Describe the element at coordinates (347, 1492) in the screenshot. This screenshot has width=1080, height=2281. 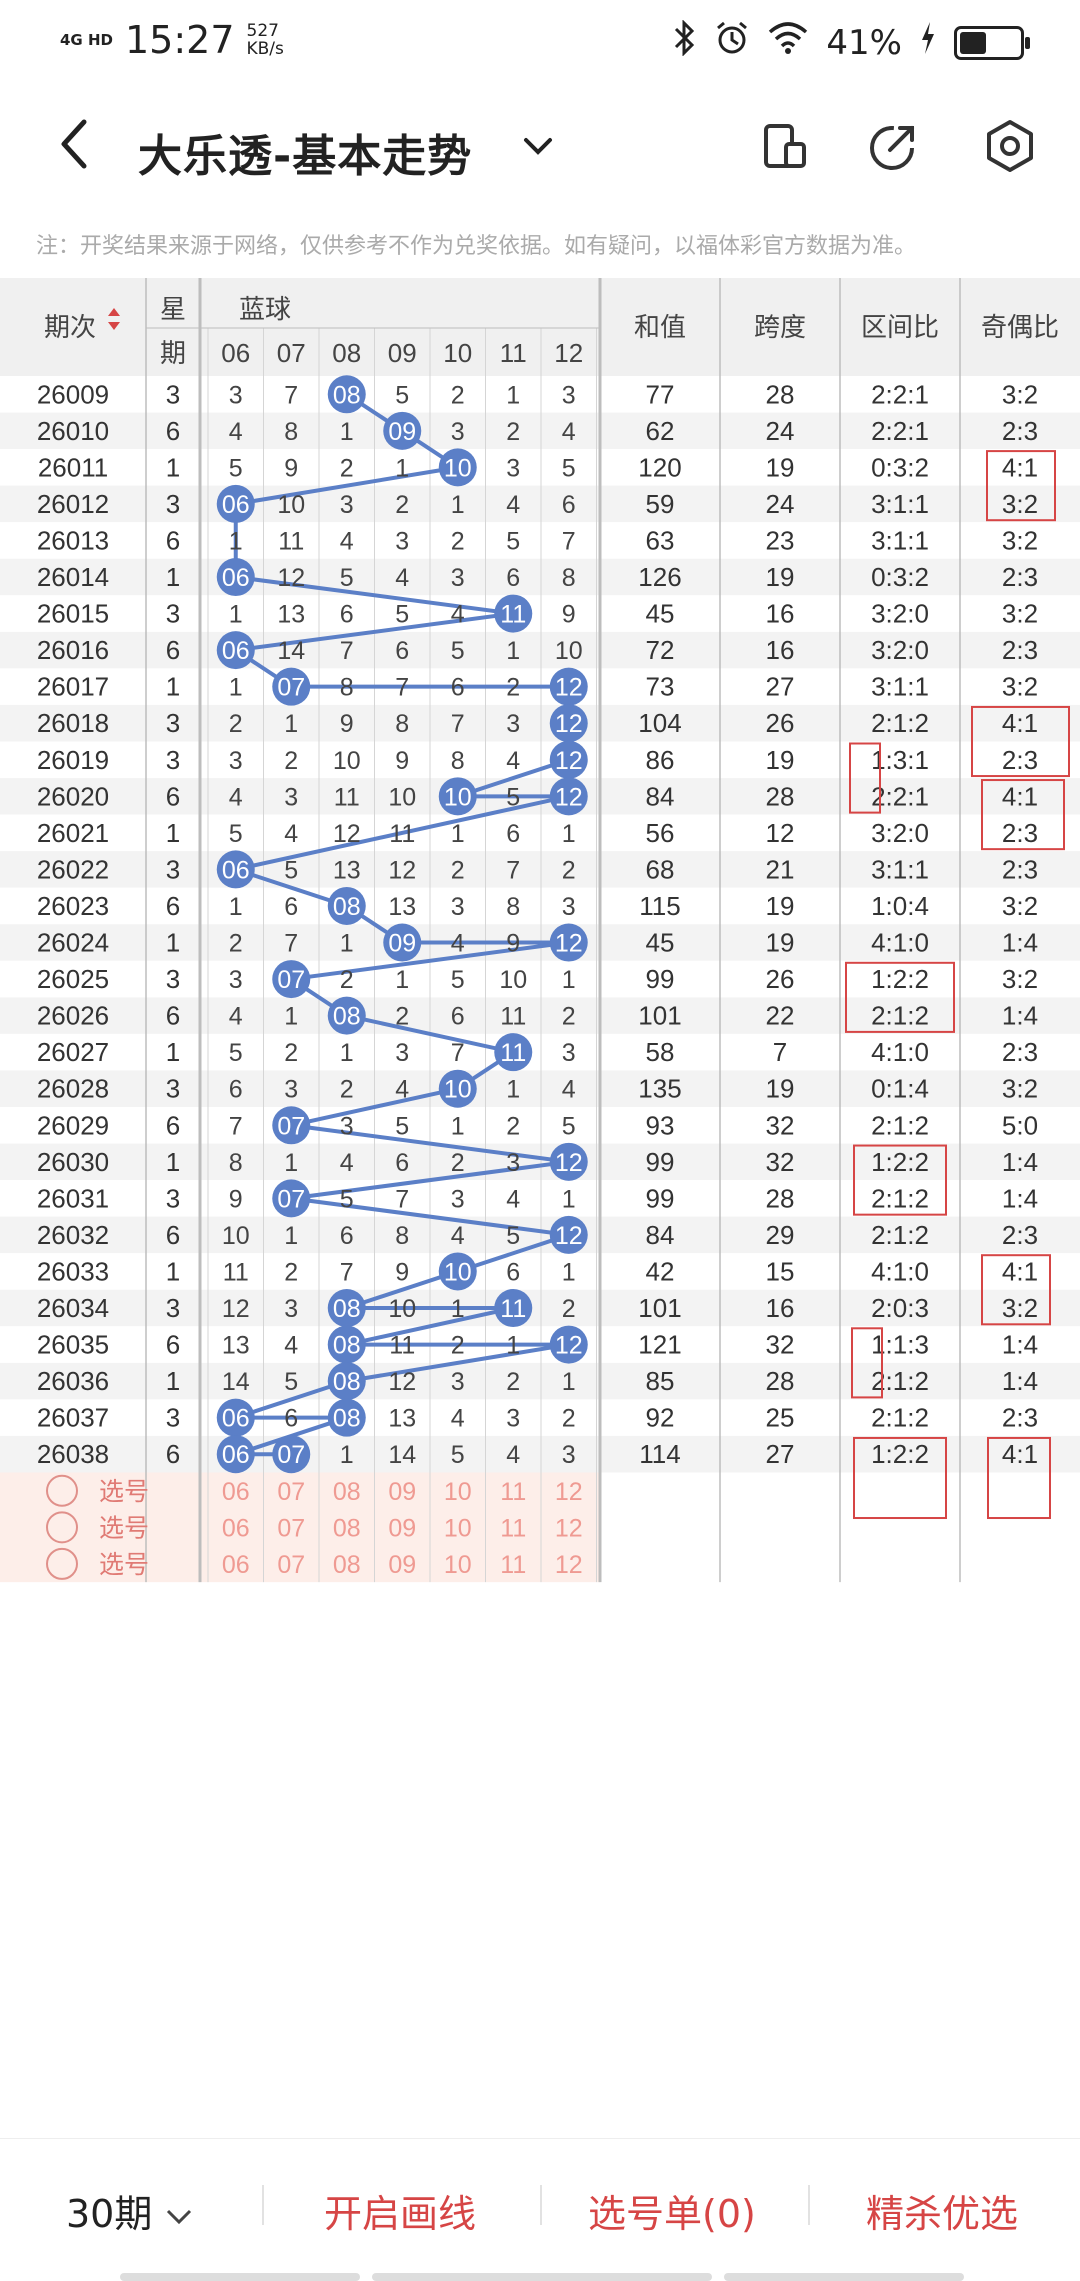
I see `select-ball: 08` at that location.